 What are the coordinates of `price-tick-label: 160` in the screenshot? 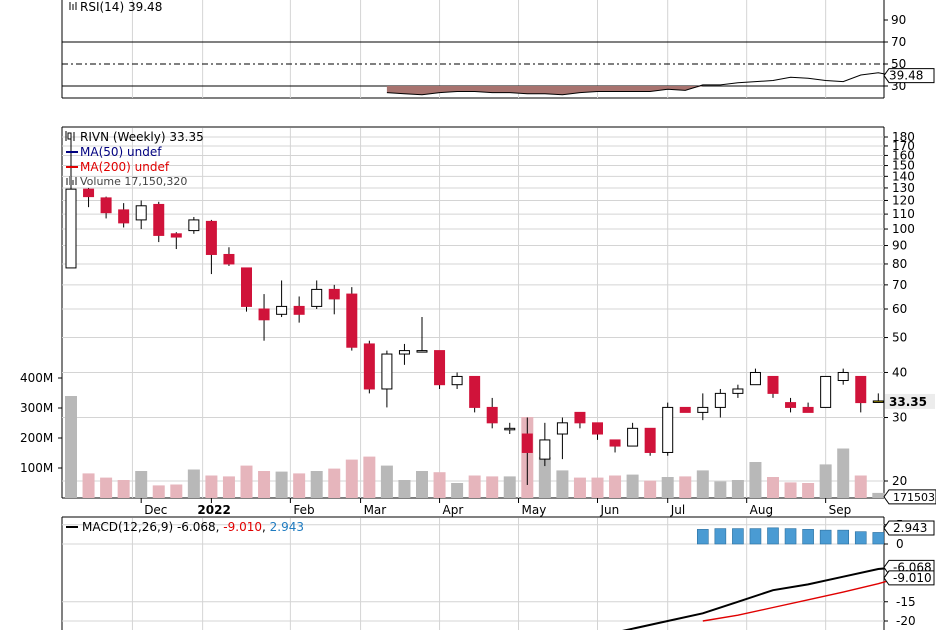 It's located at (903, 155).